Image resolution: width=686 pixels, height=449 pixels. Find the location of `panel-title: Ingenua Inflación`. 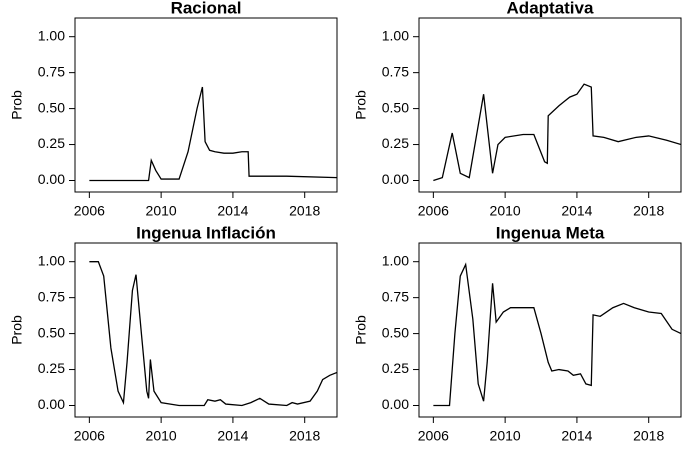

panel-title: Ingenua Inflación is located at coordinates (206, 232).